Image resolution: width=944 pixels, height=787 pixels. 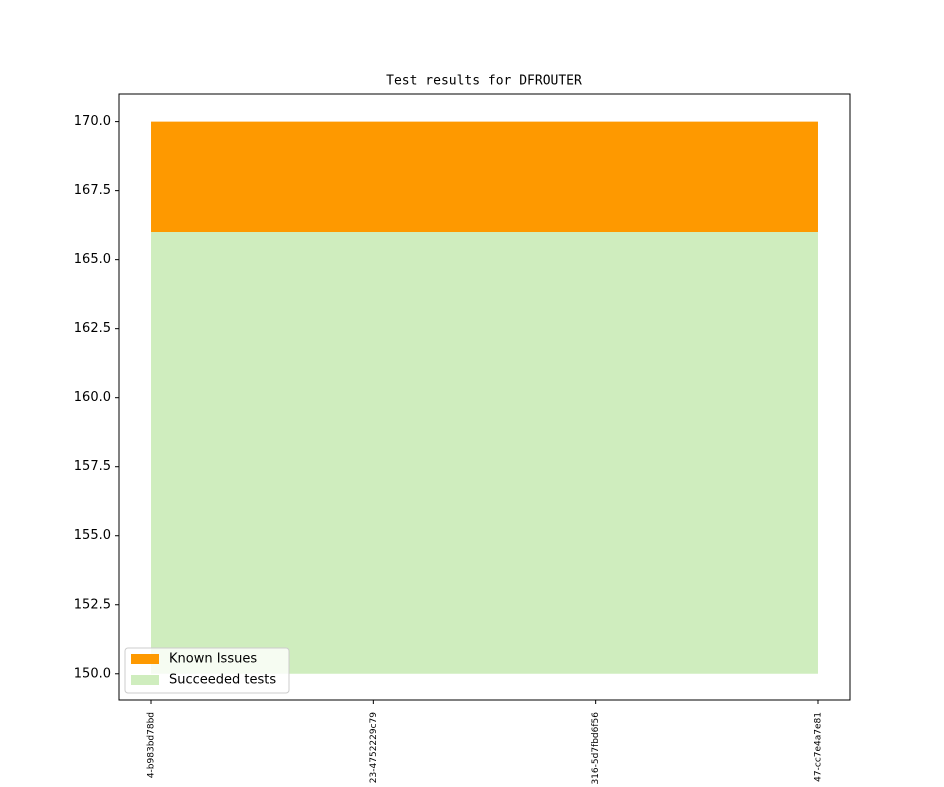 I want to click on y-tick-label: 162.5, so click(x=92, y=328).